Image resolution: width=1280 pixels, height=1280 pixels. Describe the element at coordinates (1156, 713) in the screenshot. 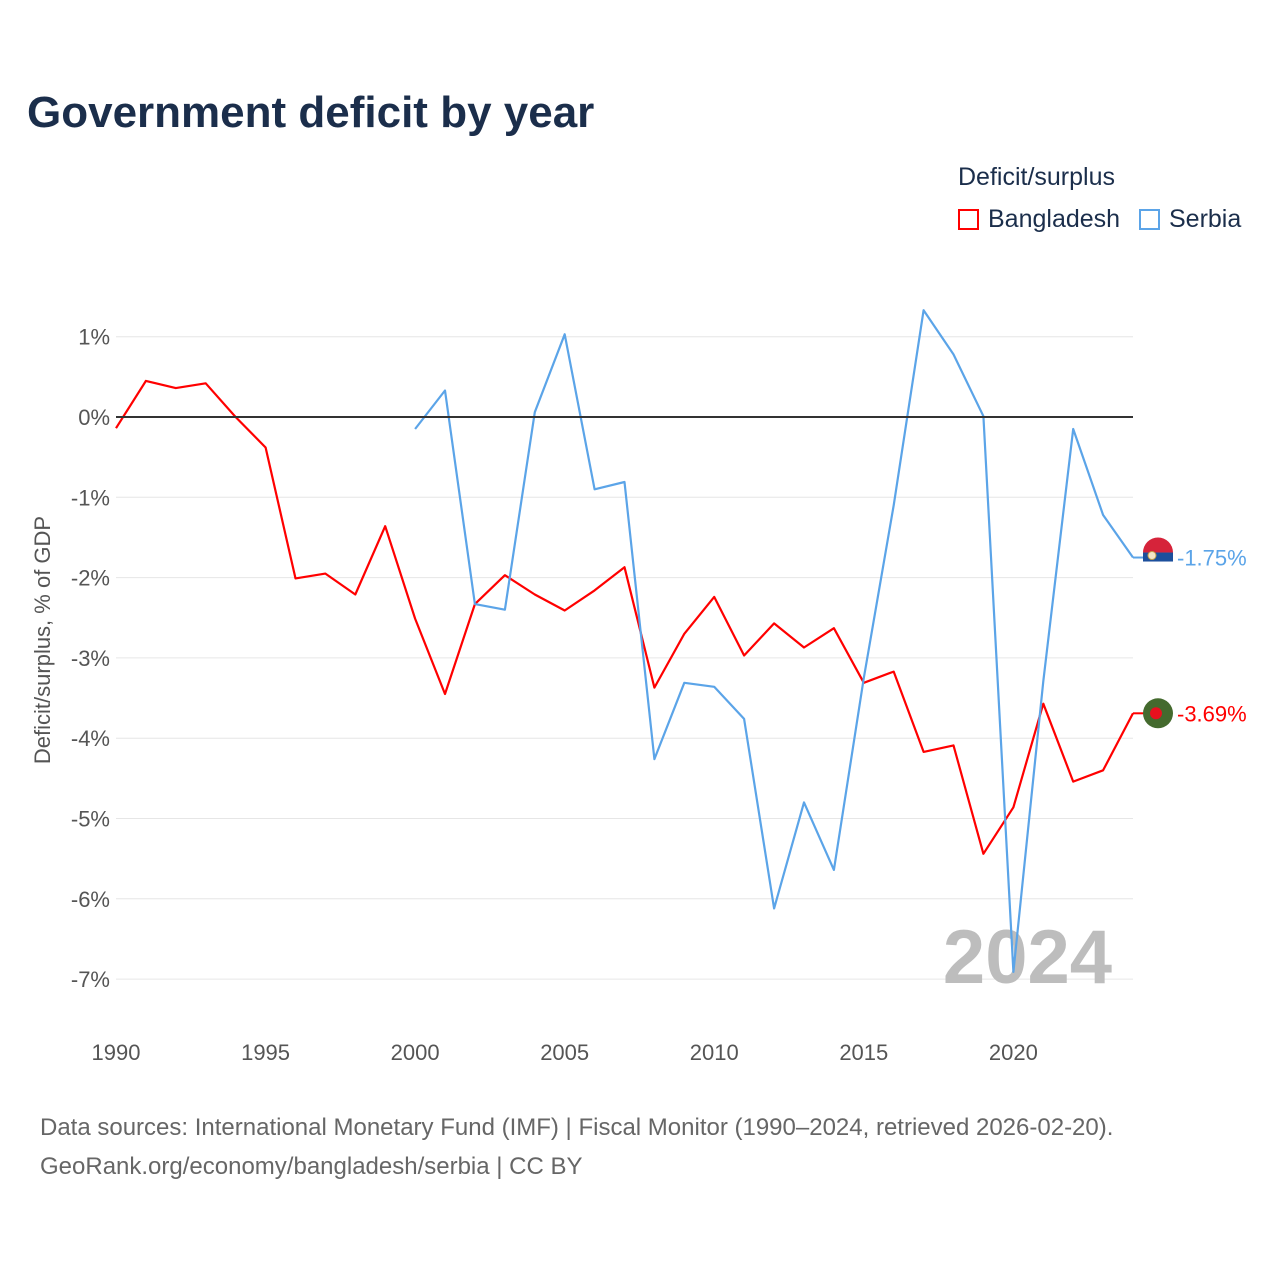

I see `flag-disc` at that location.